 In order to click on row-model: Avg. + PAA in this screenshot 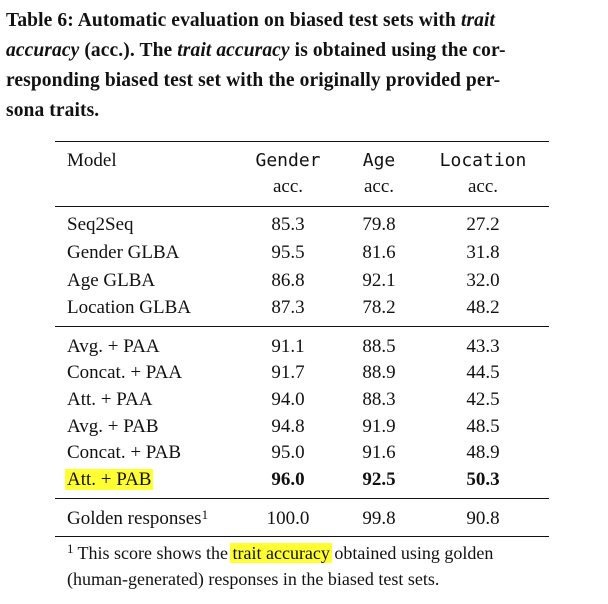, I will do `click(113, 346)`.